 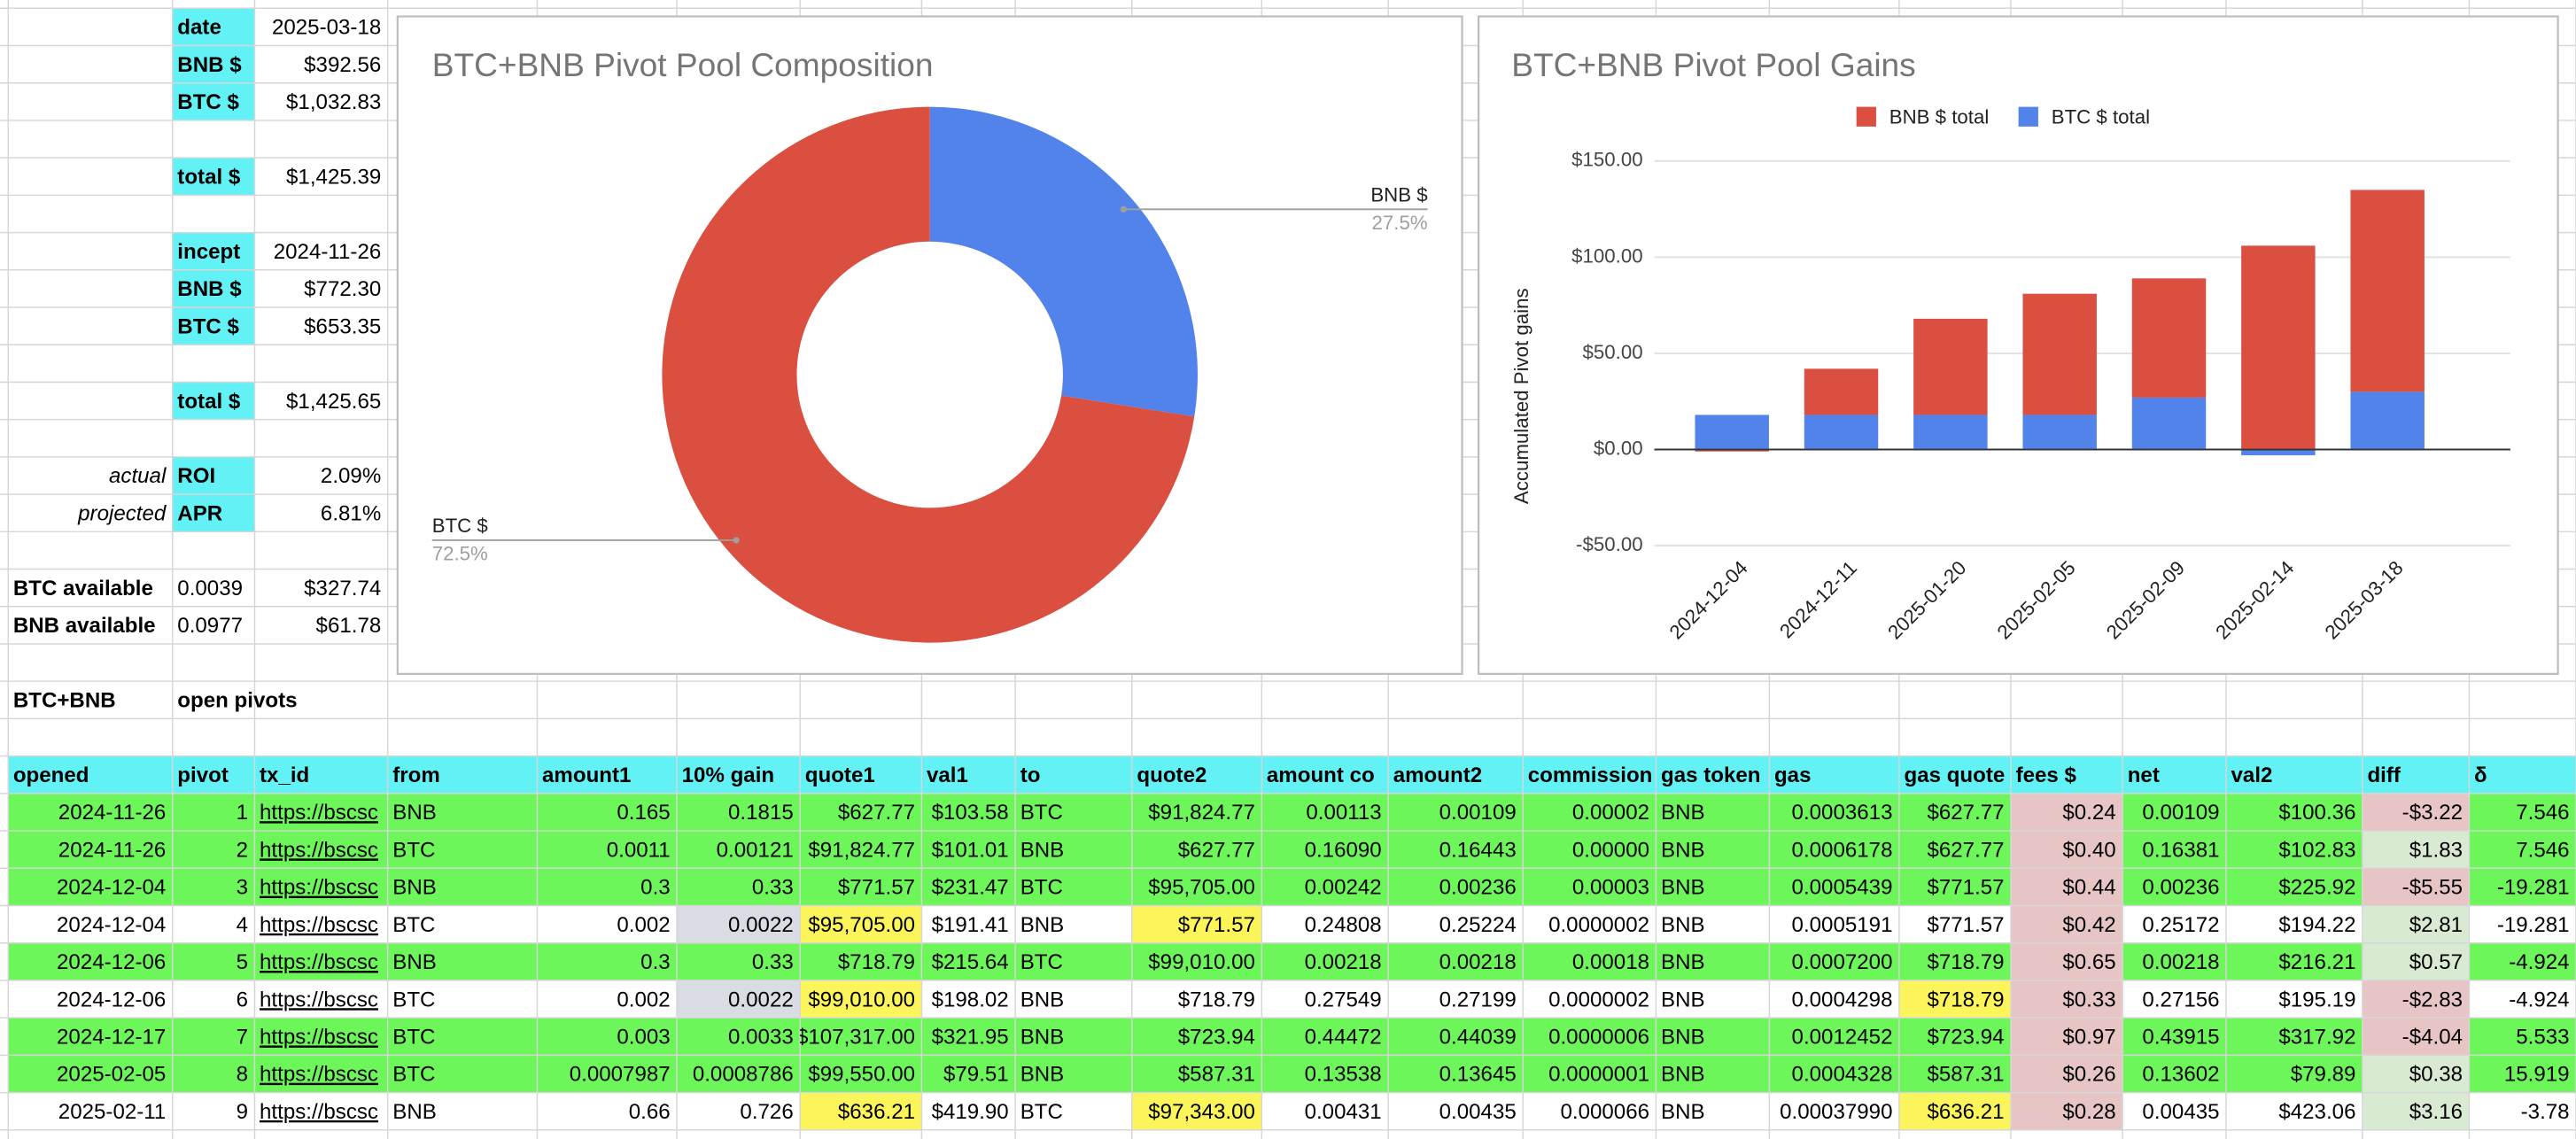 I want to click on table-cell: $100.36, so click(x=2316, y=813).